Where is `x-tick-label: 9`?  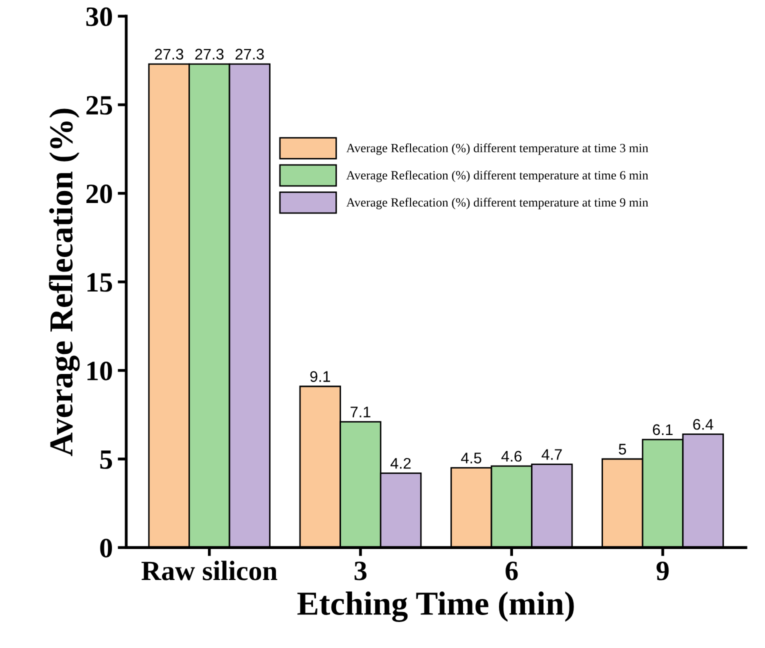
x-tick-label: 9 is located at coordinates (662, 571).